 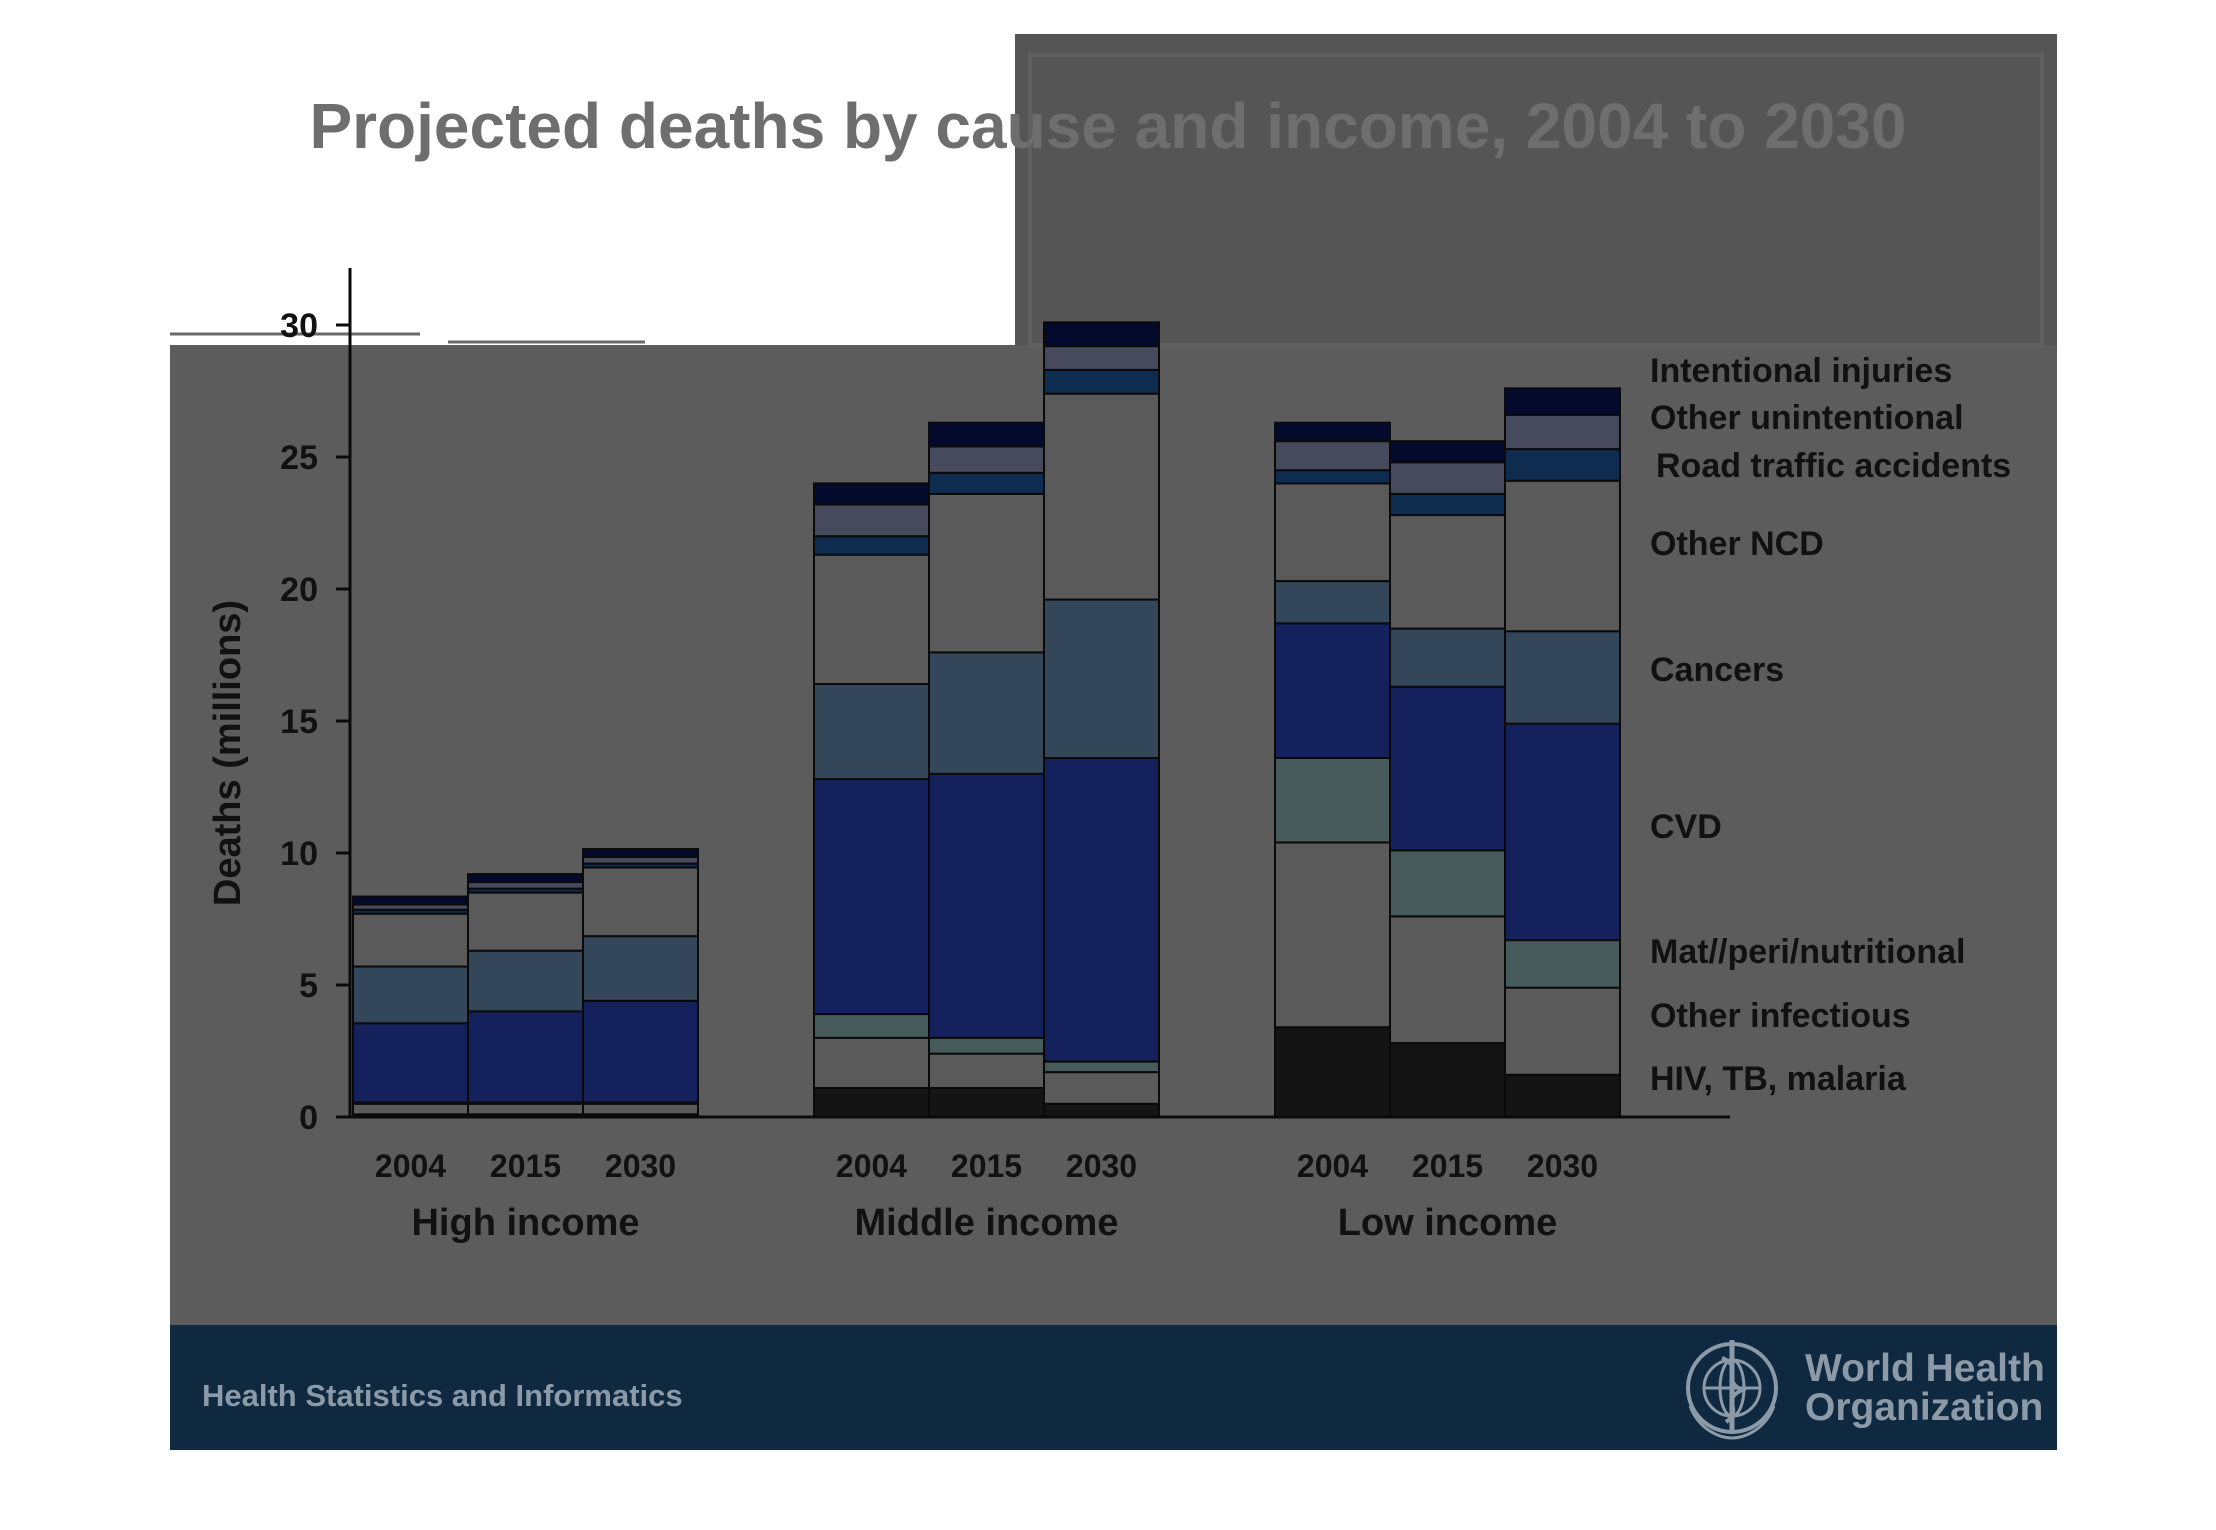 I want to click on white-cutout, so click(x=507, y=172).